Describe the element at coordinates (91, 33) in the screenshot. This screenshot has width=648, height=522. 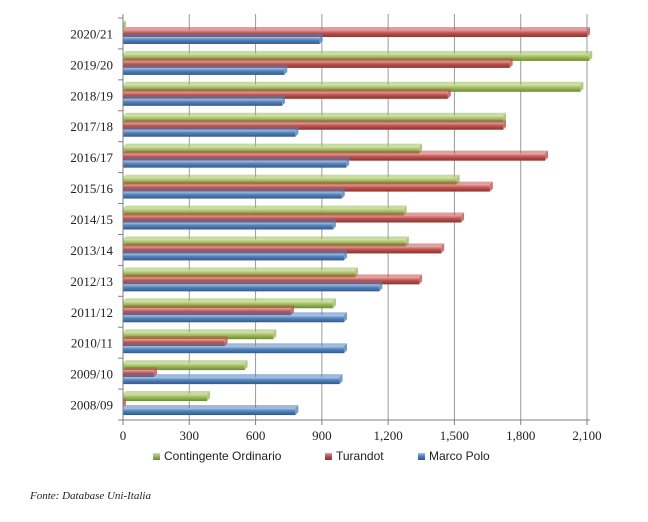
I see `category-label: 2020/21` at that location.